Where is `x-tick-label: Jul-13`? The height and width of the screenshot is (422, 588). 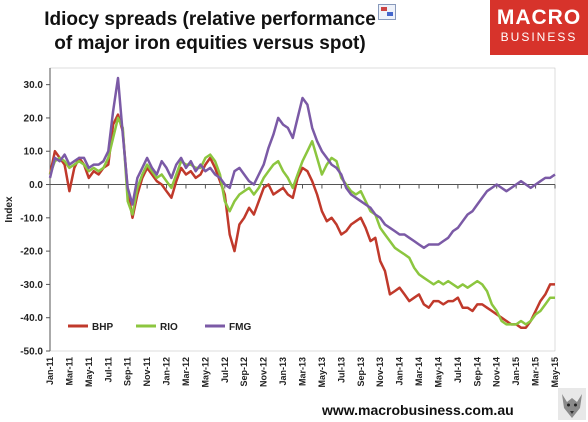 x-tick-label: Jul-13 is located at coordinates (341, 370).